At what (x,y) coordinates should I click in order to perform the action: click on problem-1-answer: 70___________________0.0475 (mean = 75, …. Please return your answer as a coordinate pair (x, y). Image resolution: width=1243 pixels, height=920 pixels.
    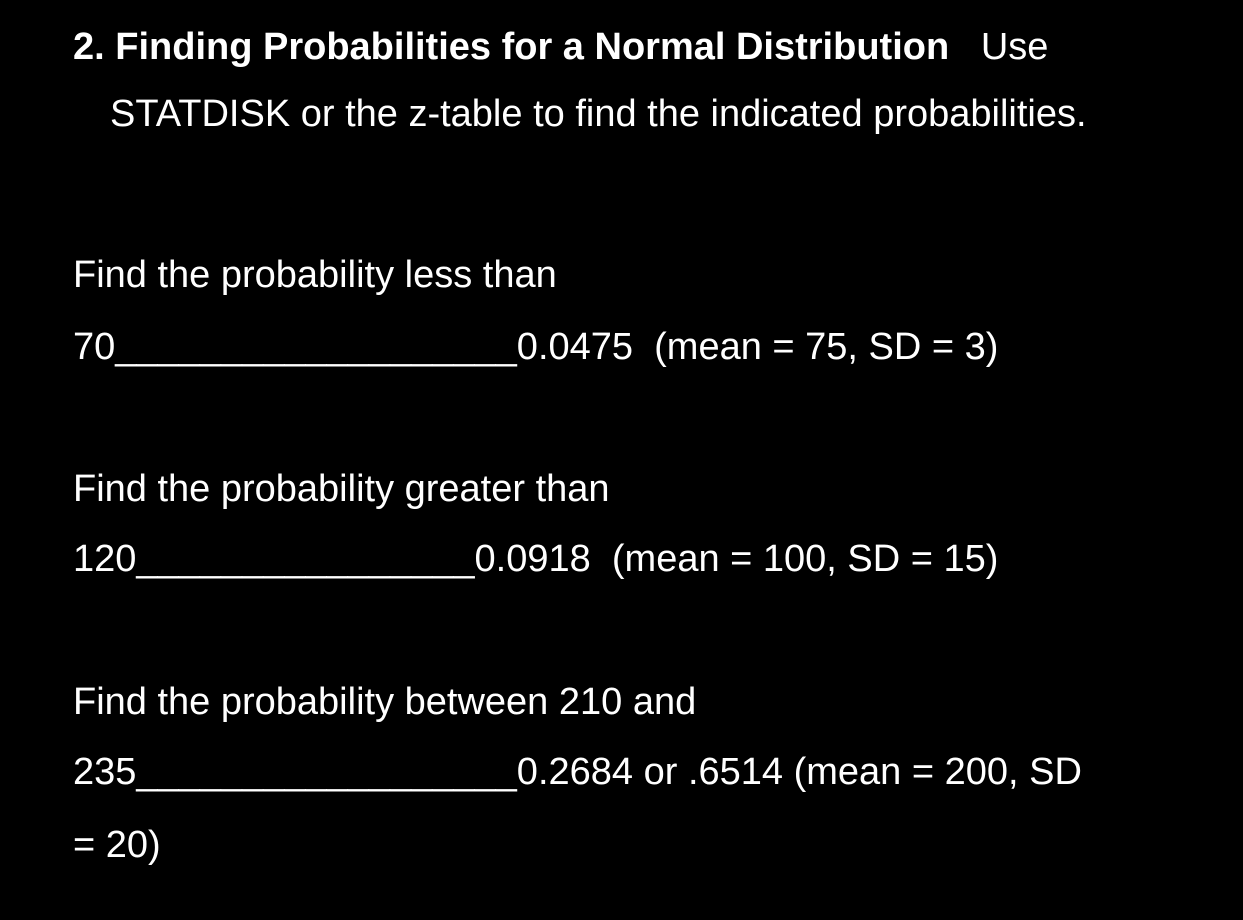
    Looking at the image, I should click on (536, 347).